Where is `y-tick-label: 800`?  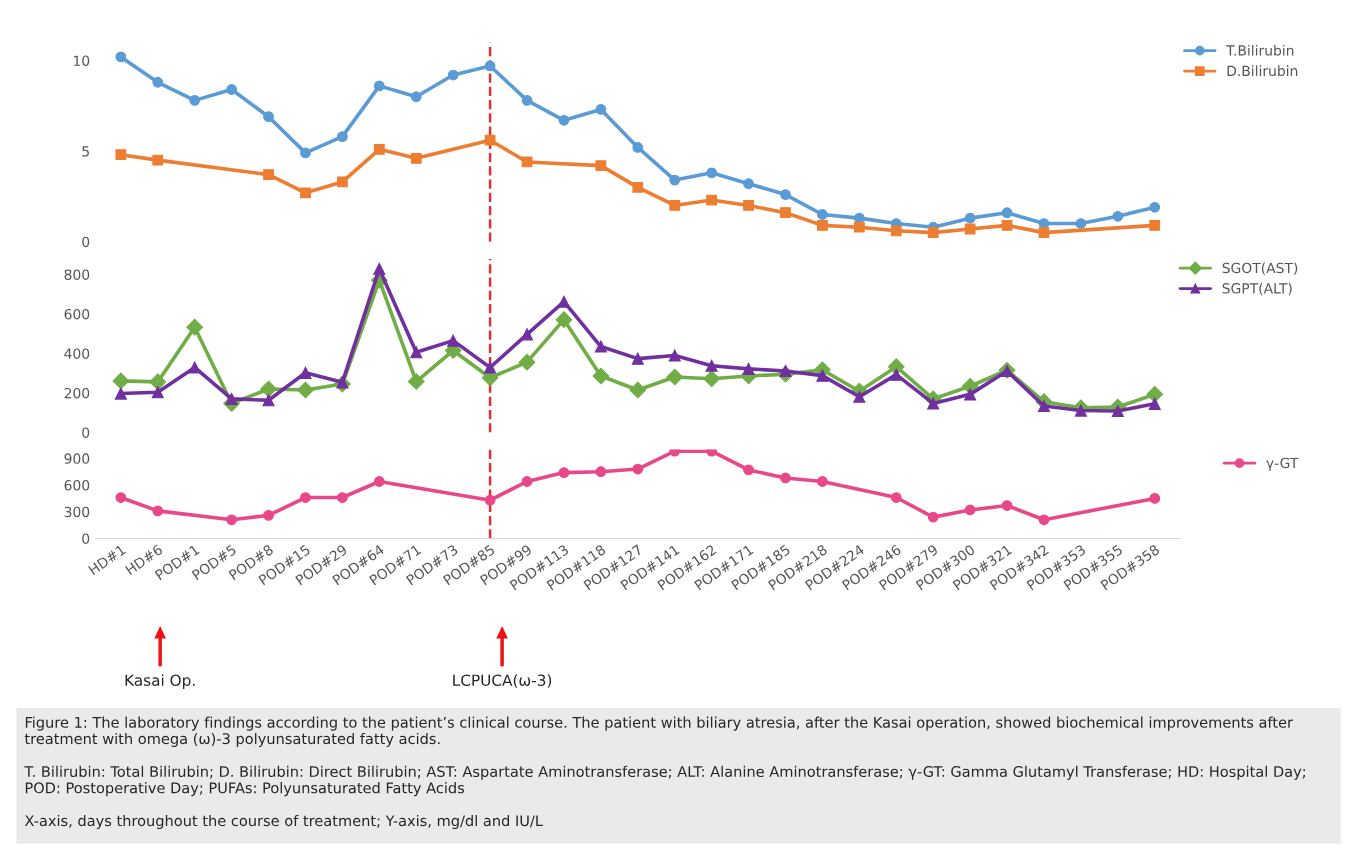
y-tick-label: 800 is located at coordinates (77, 274).